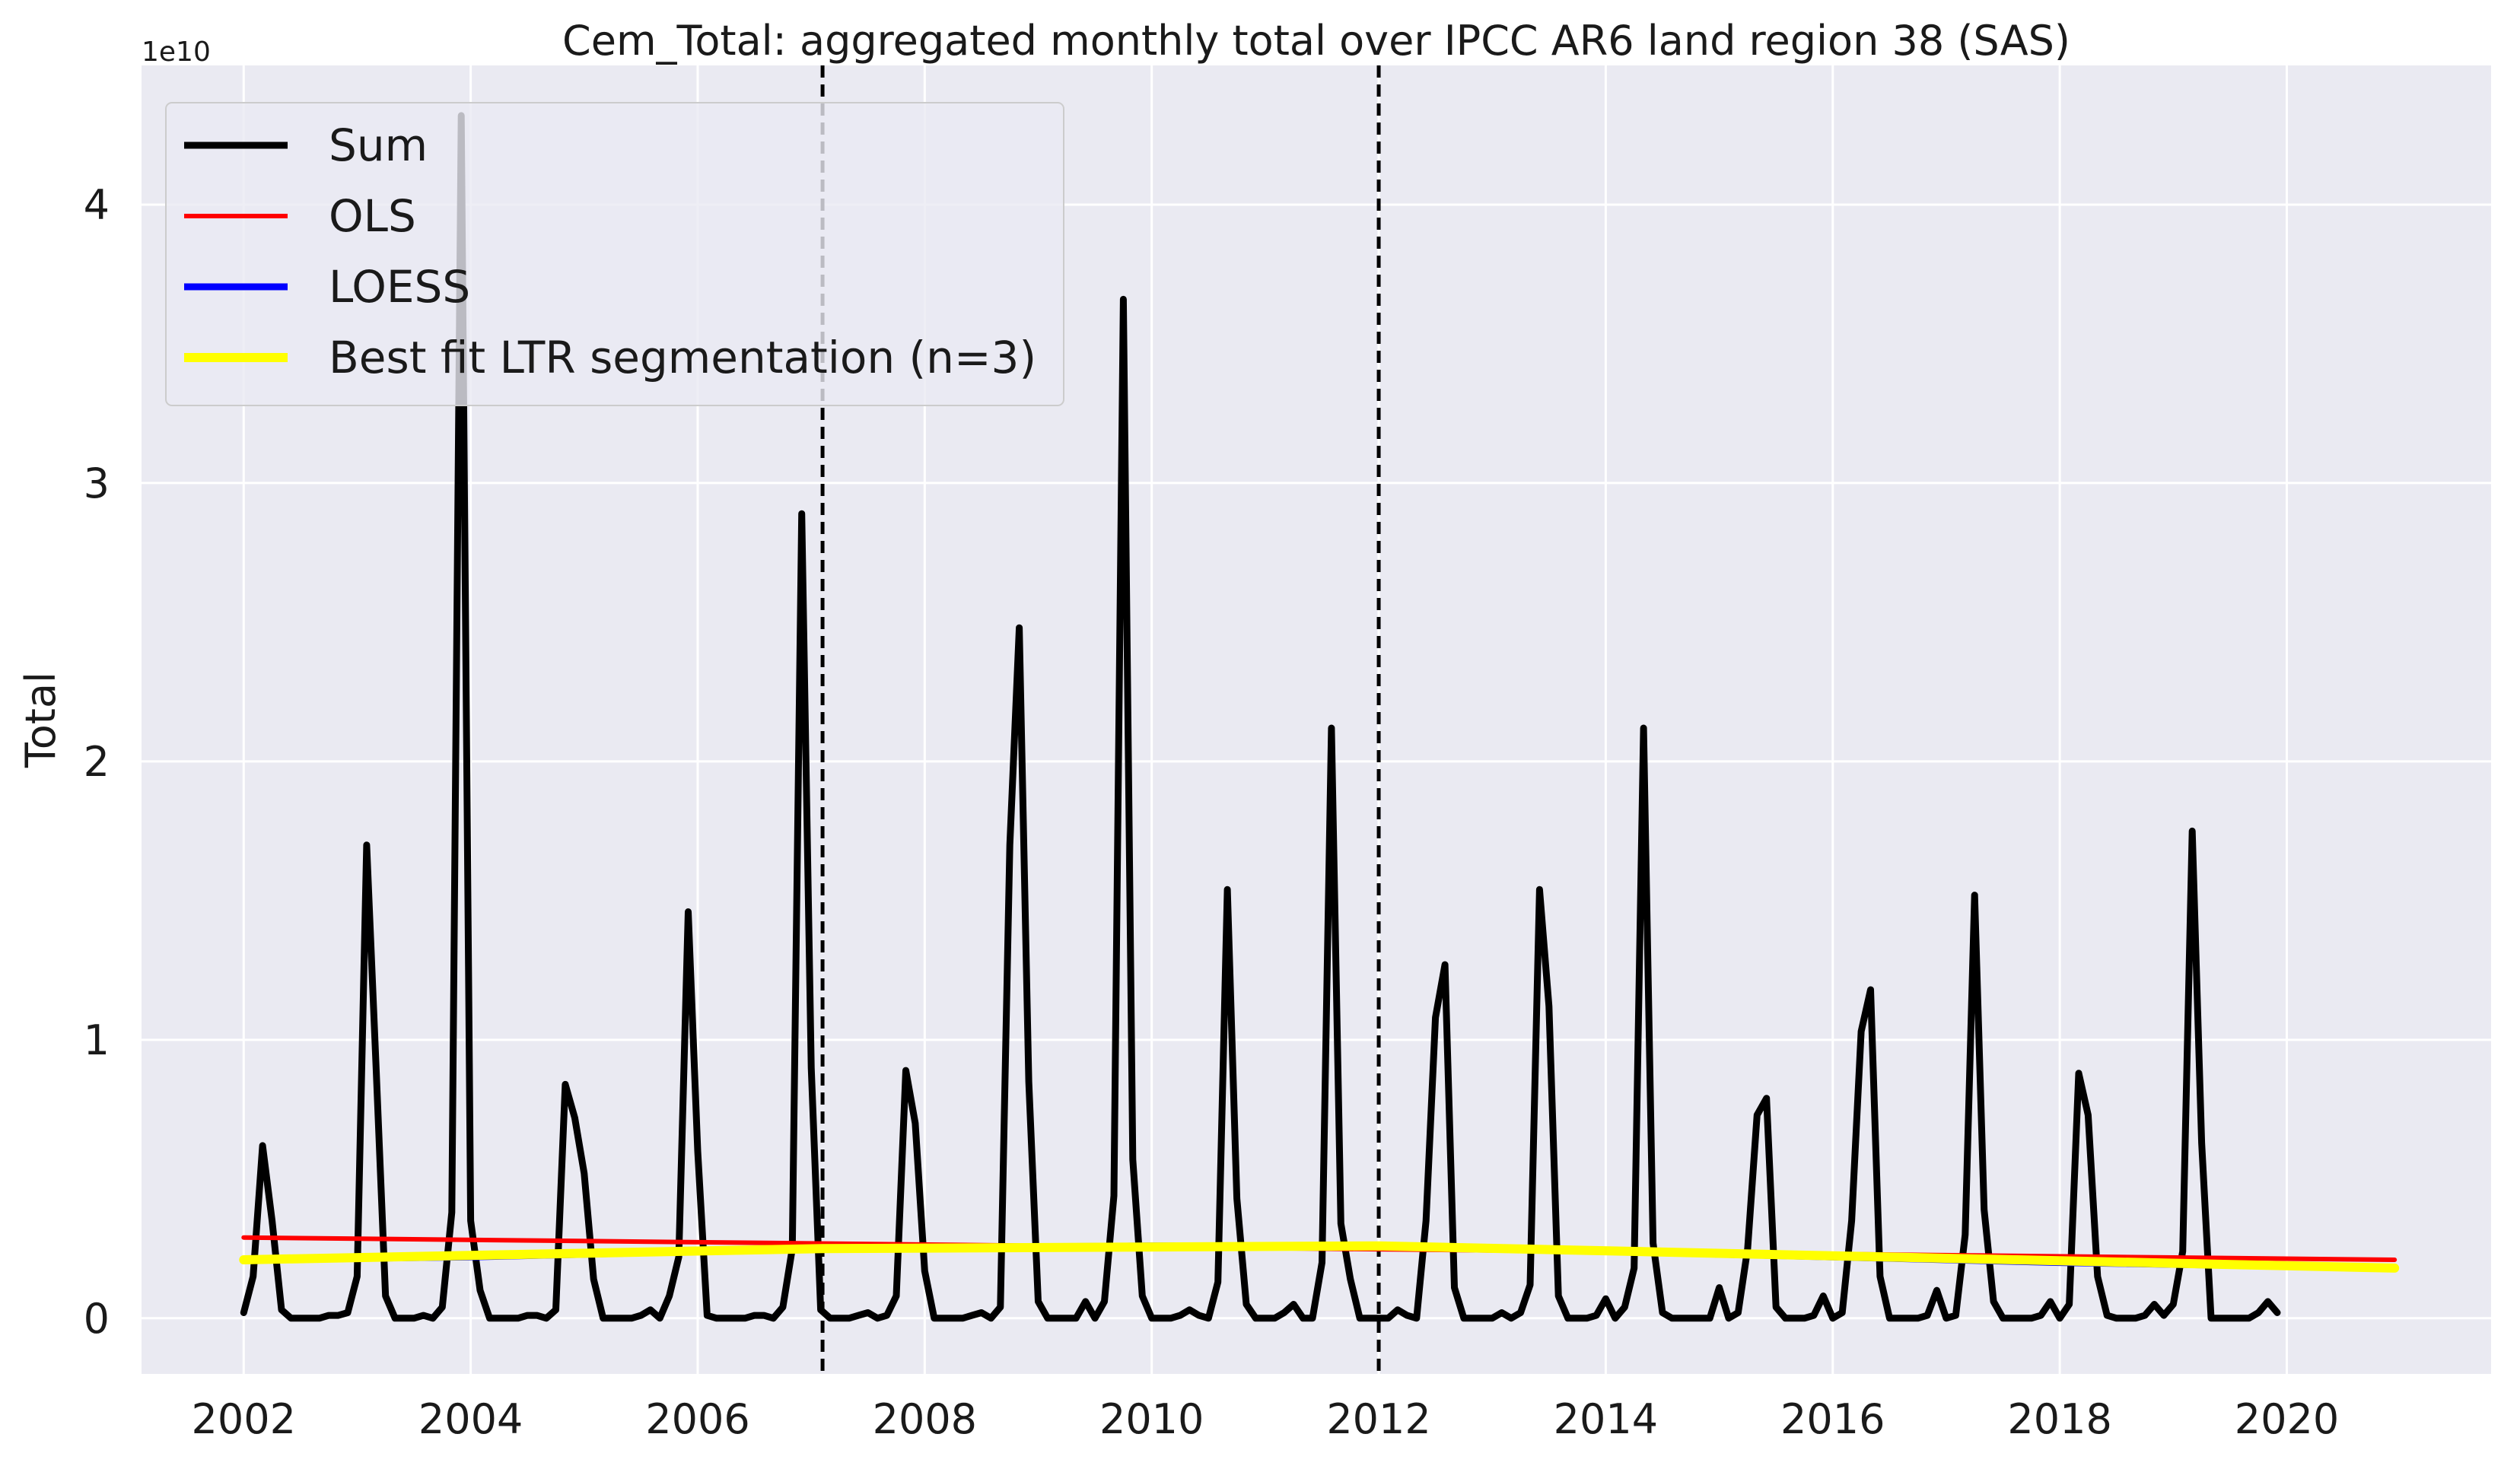 The height and width of the screenshot is (1469, 2520). What do you see at coordinates (471, 1419) in the screenshot?
I see `x-tick-label: 2004` at bounding box center [471, 1419].